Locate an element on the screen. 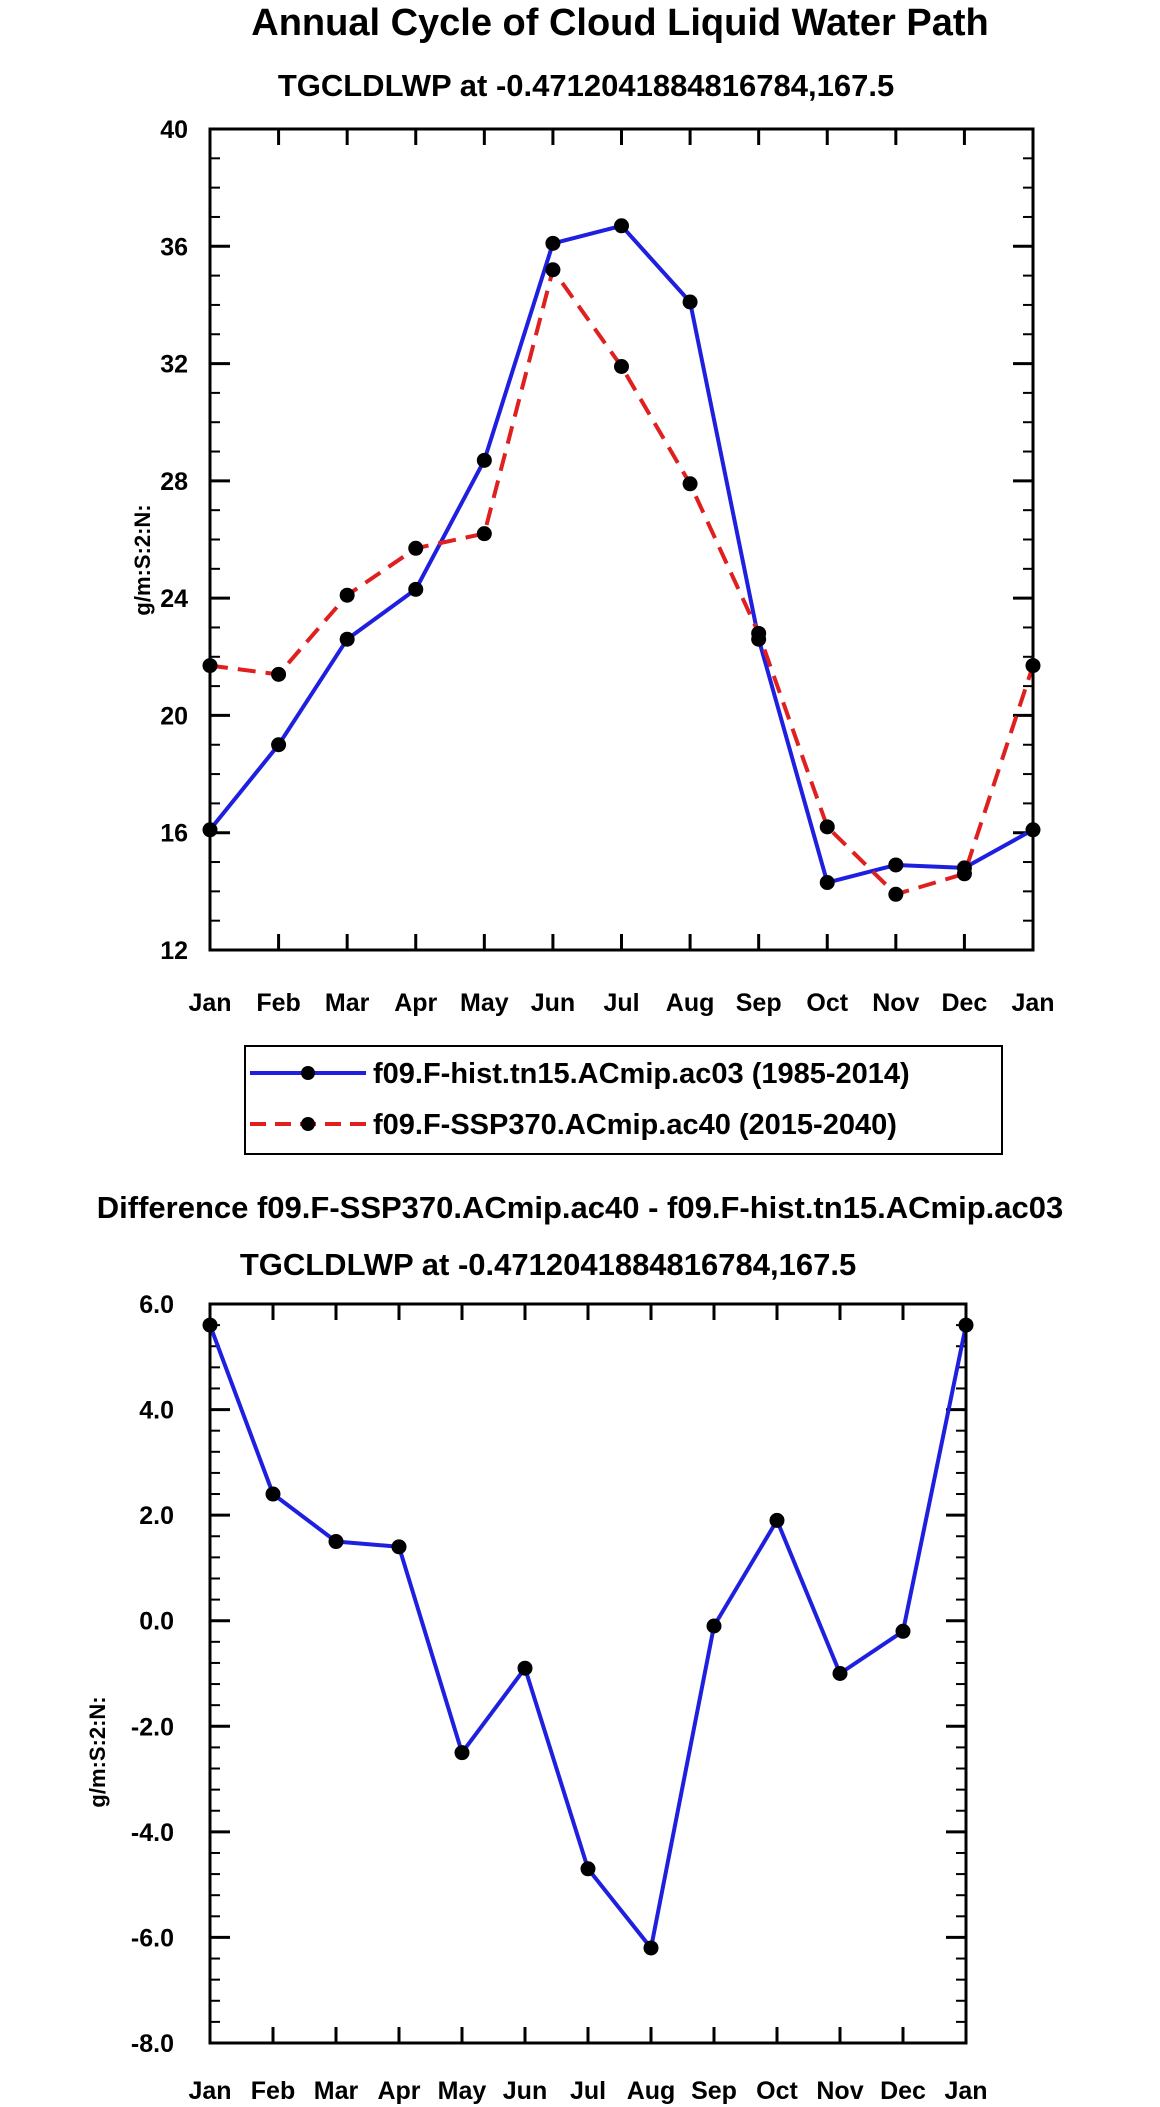 The height and width of the screenshot is (2107, 1160). chart2-y-tick-label: -8.0 is located at coordinates (152, 2044).